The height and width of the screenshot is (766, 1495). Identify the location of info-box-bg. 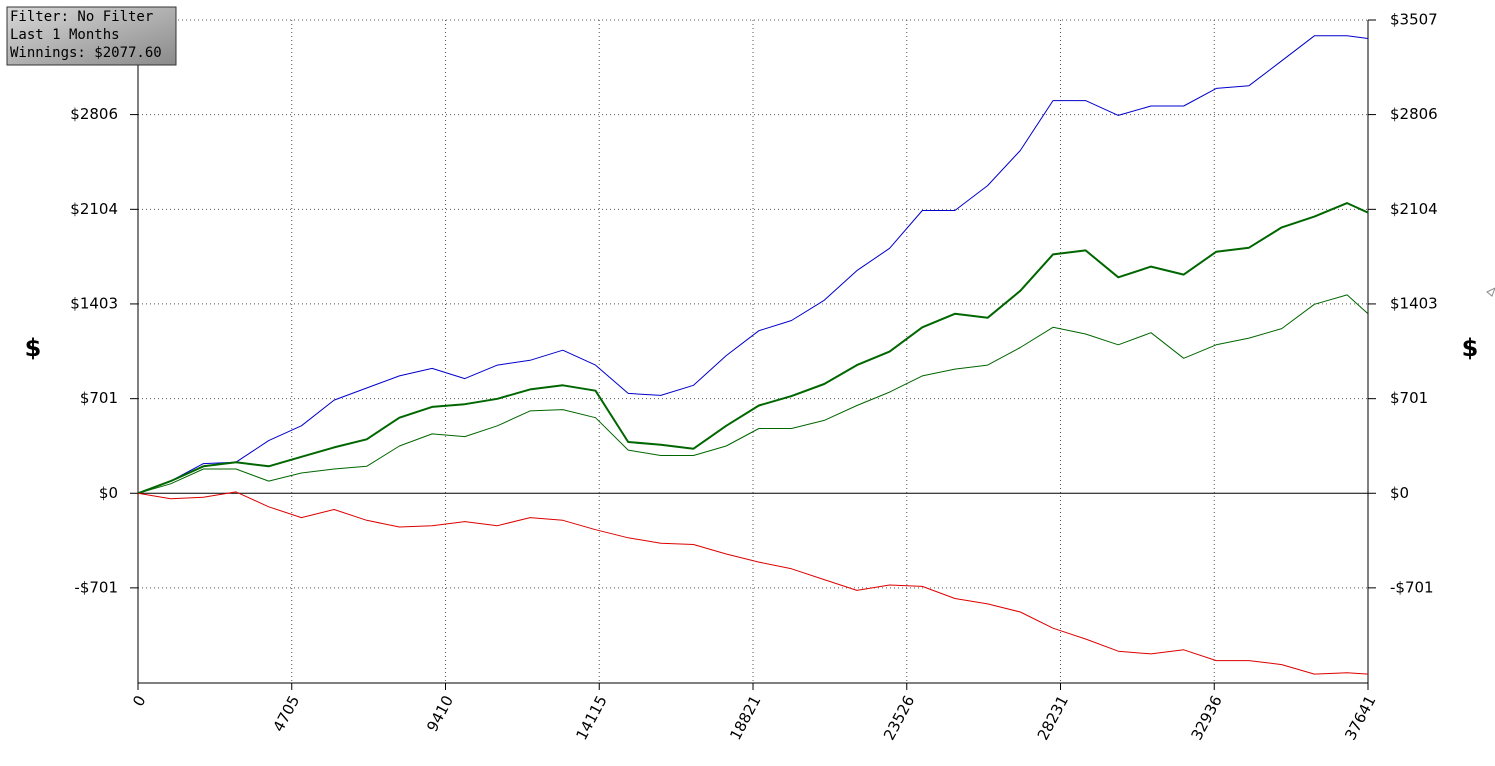
(91, 36).